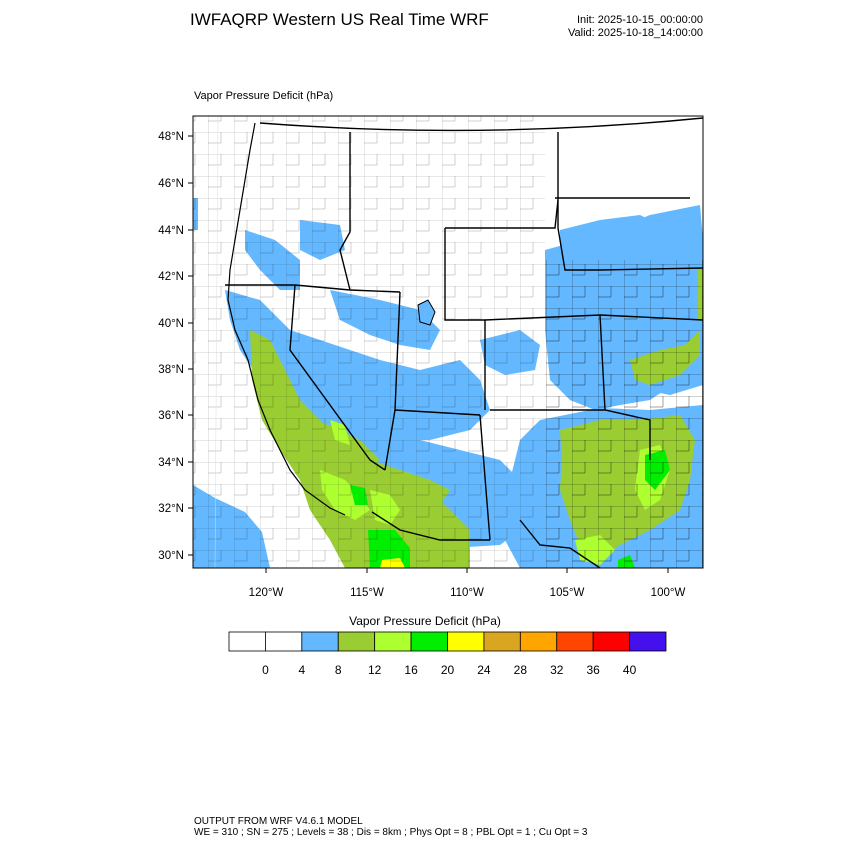  Describe the element at coordinates (339, 19) in the screenshot. I see `page-title: IWFAQRP Western US Real Time WRF` at that location.